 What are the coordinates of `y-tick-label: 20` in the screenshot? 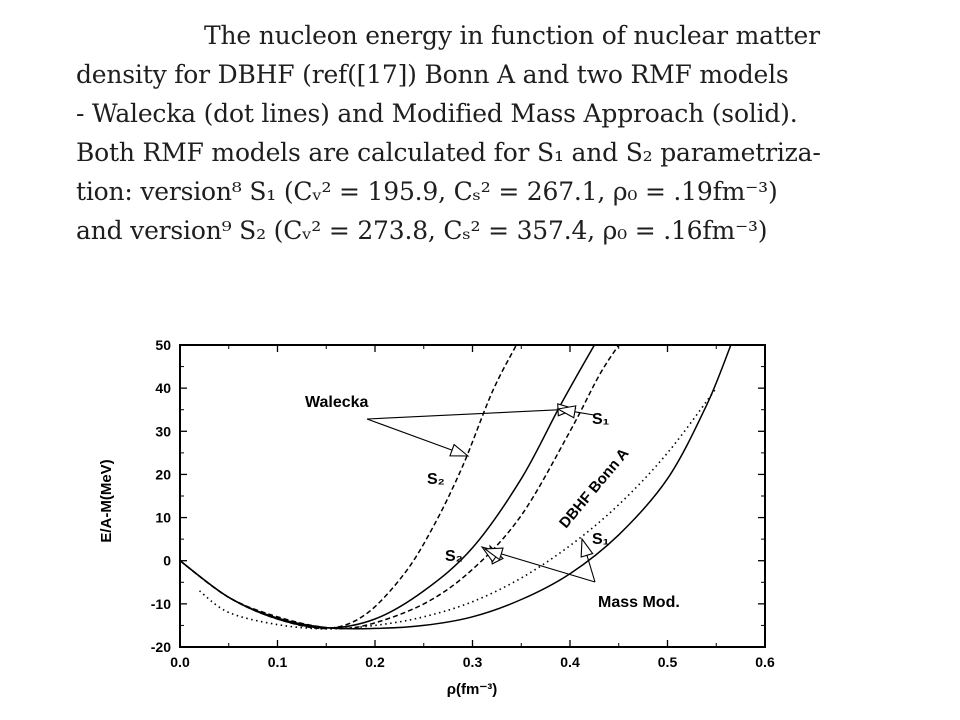 It's located at (163, 474).